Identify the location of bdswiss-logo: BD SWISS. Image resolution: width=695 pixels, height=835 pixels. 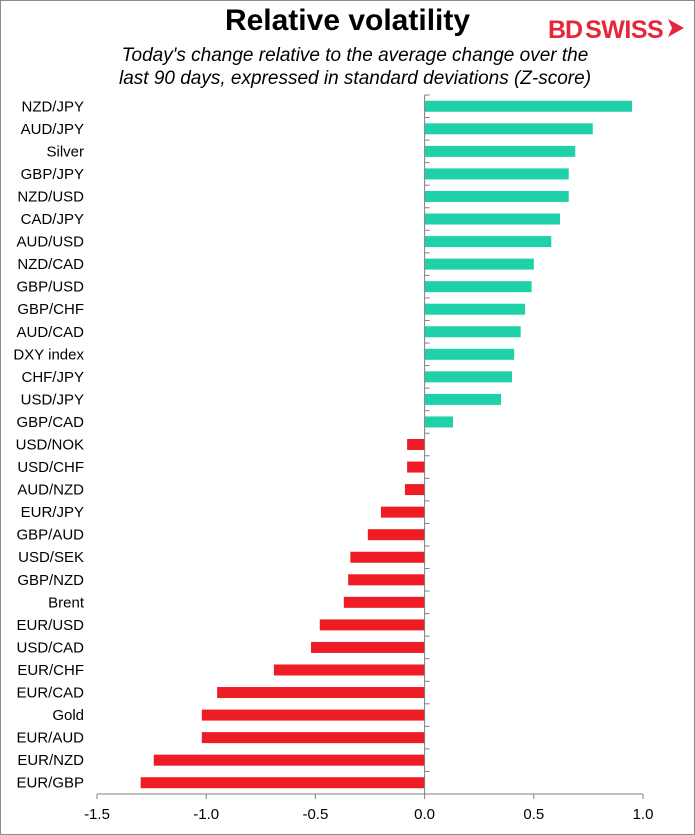
(617, 30).